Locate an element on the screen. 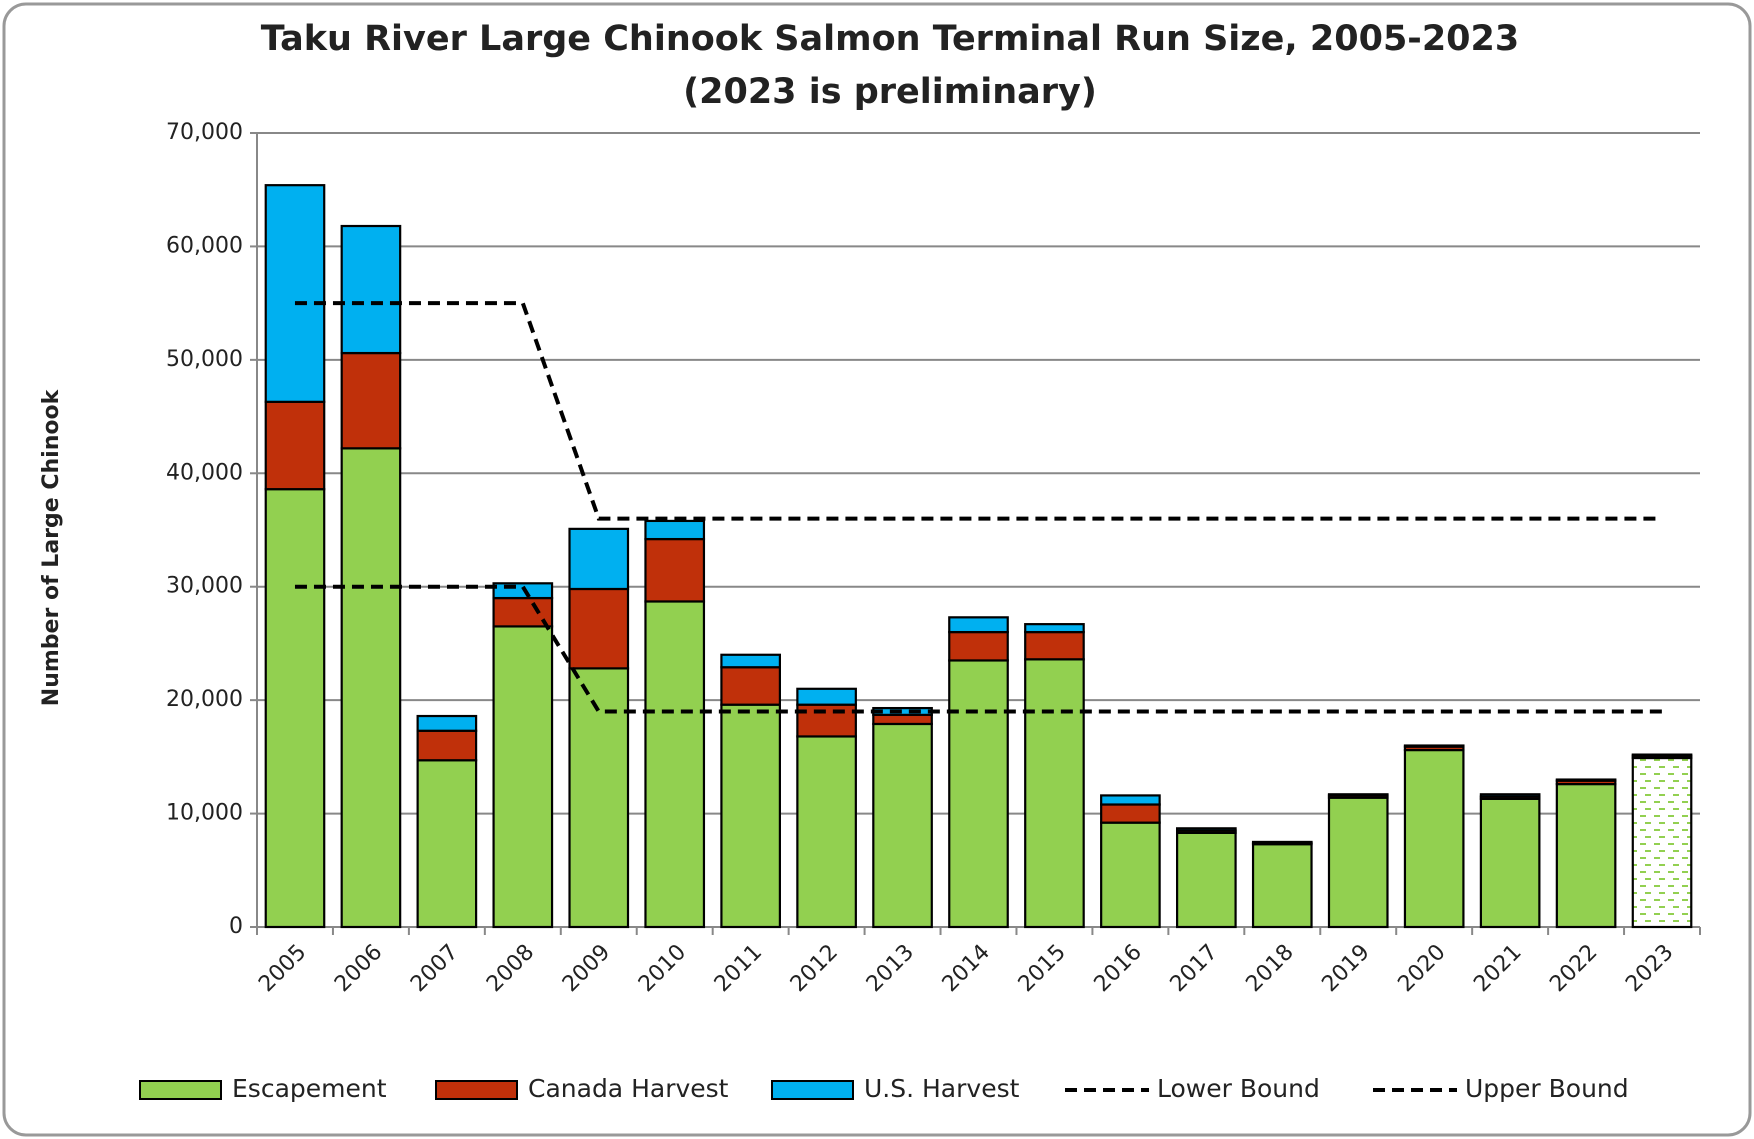 The height and width of the screenshot is (1139, 1754). legend-label: Upper Bound is located at coordinates (1547, 1088).